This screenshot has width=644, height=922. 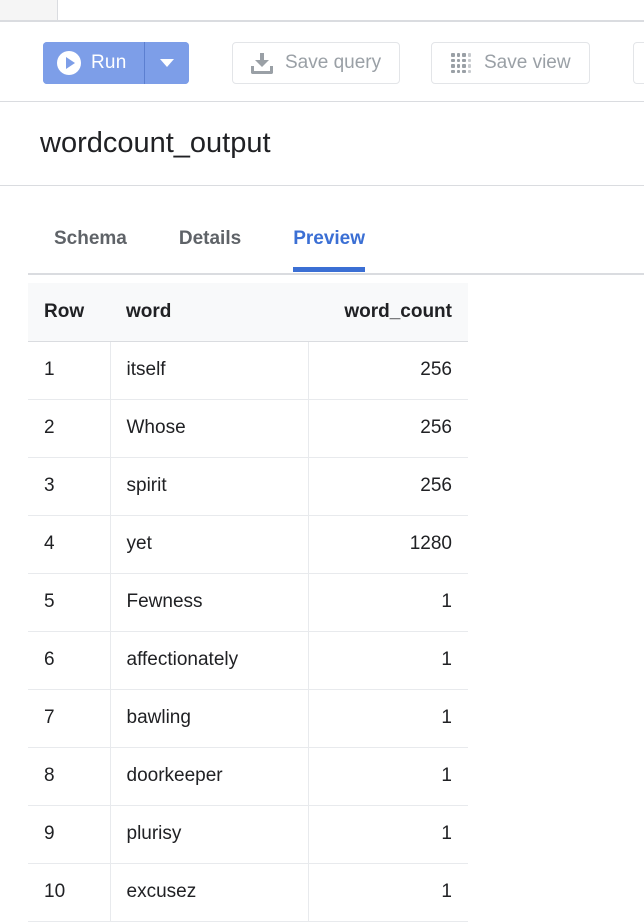 What do you see at coordinates (209, 428) in the screenshot?
I see `cell-word: Whose` at bounding box center [209, 428].